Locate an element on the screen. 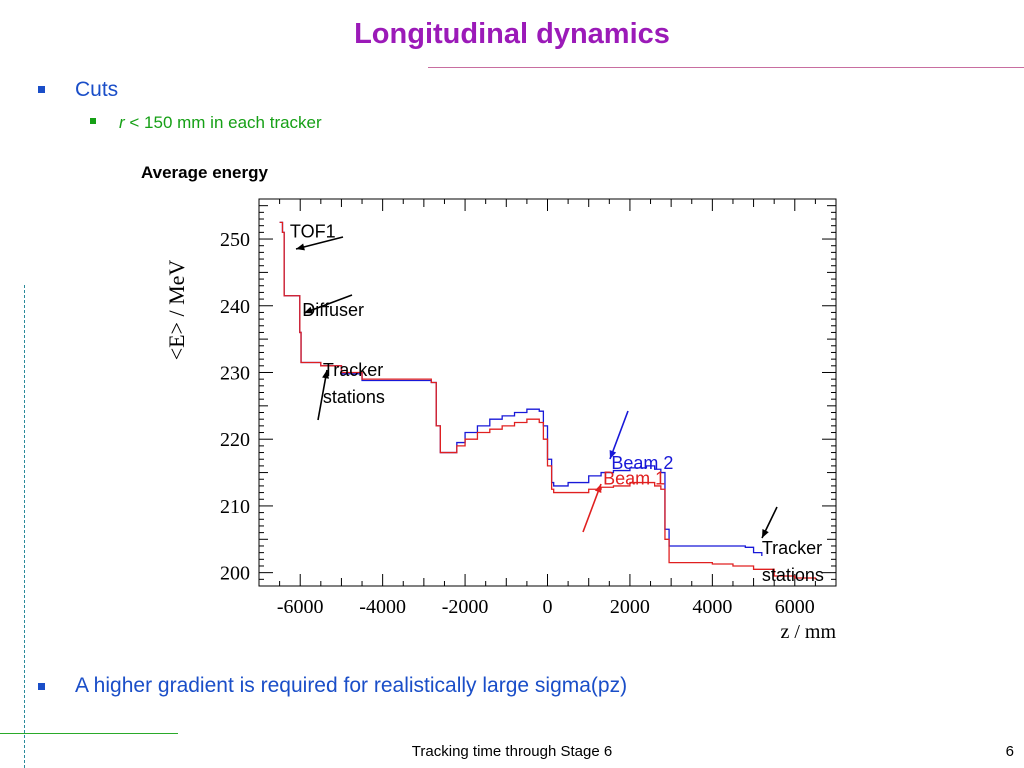  tracker-stations-left-label: Tracker stations is located at coordinates (354, 383).